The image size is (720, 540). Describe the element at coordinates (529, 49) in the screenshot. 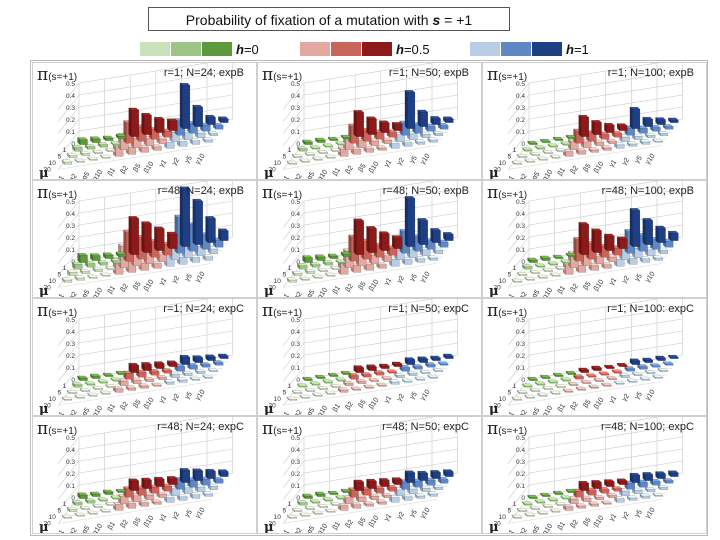

I see `legend-item-h1: h=1` at that location.